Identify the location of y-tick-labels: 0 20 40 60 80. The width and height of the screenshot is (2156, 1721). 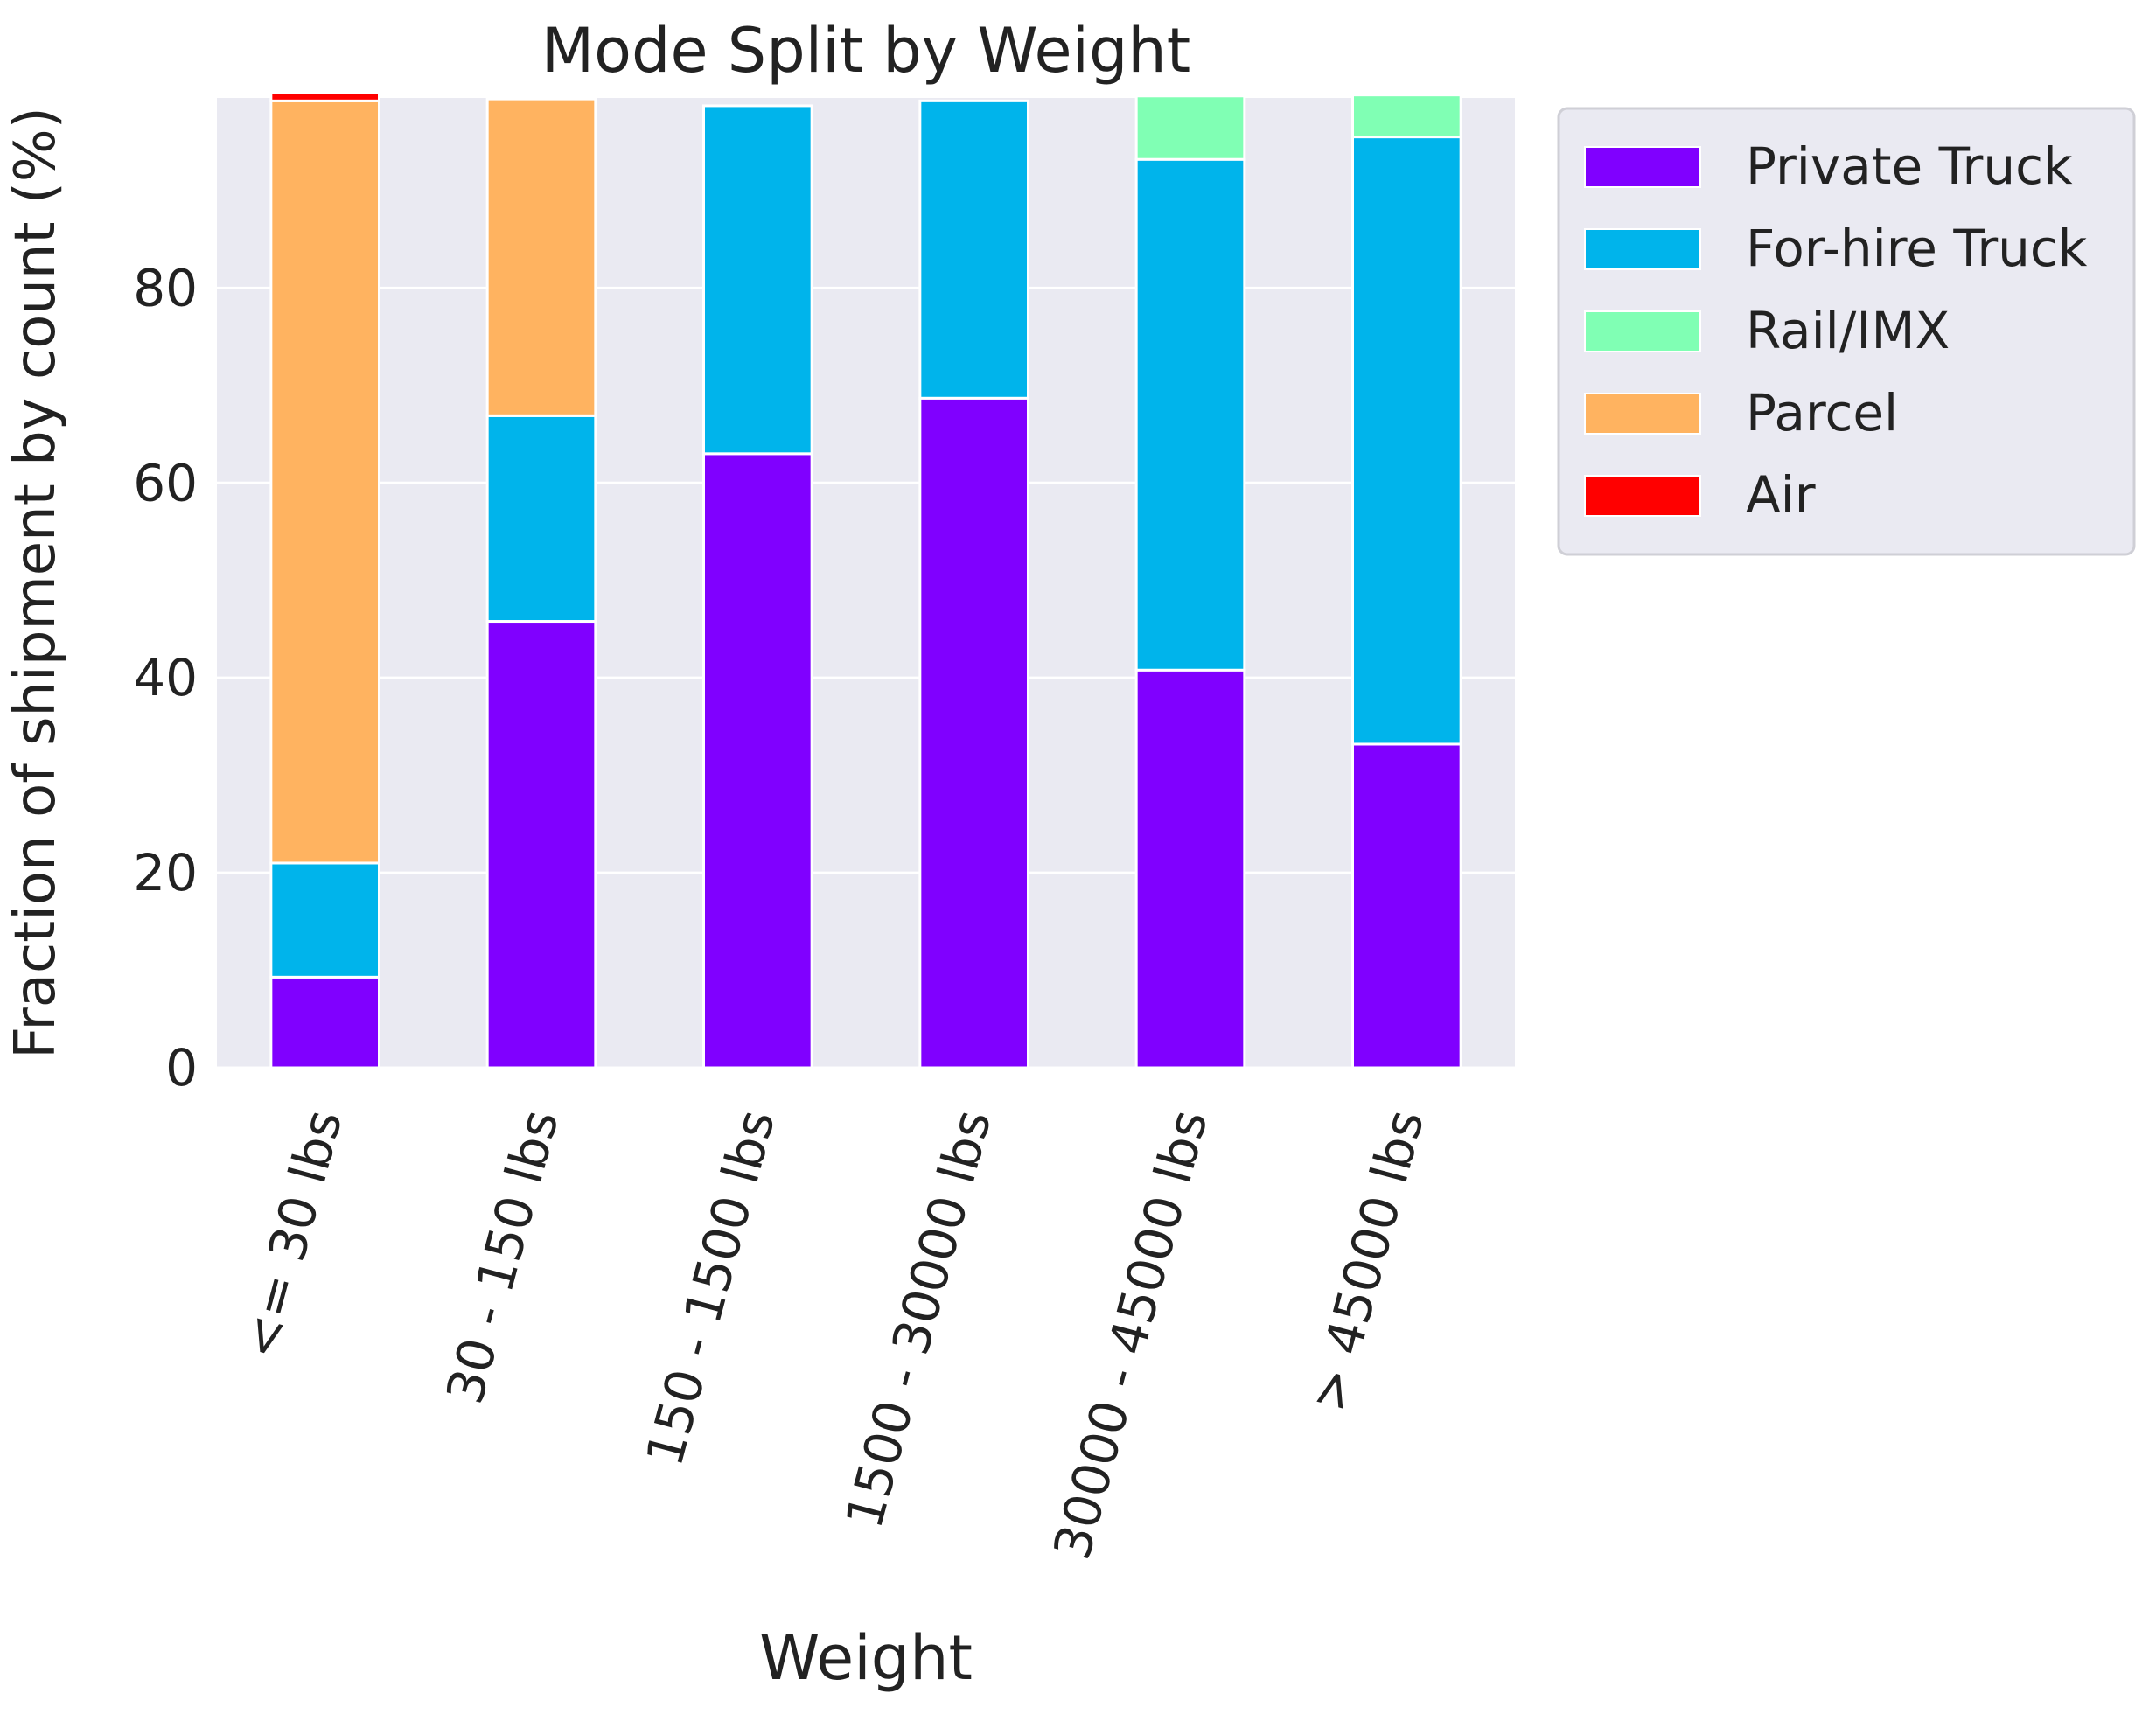
(165, 677).